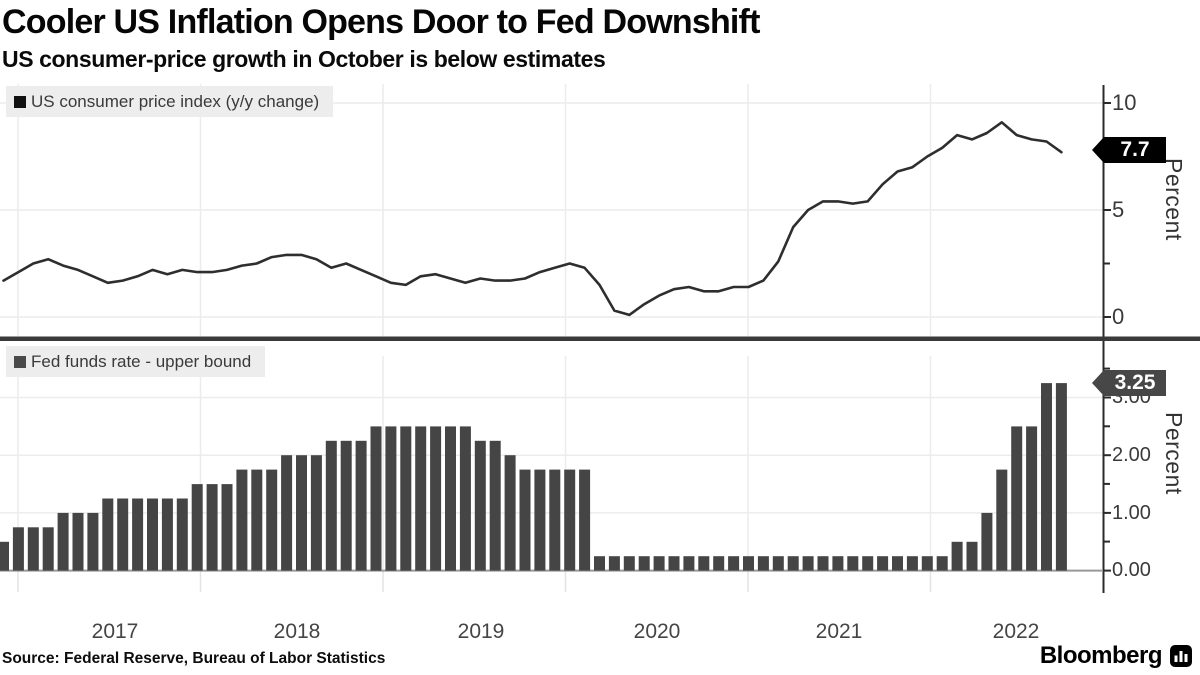  What do you see at coordinates (1174, 453) in the screenshot?
I see `y-axis-title-bottom: Percent` at bounding box center [1174, 453].